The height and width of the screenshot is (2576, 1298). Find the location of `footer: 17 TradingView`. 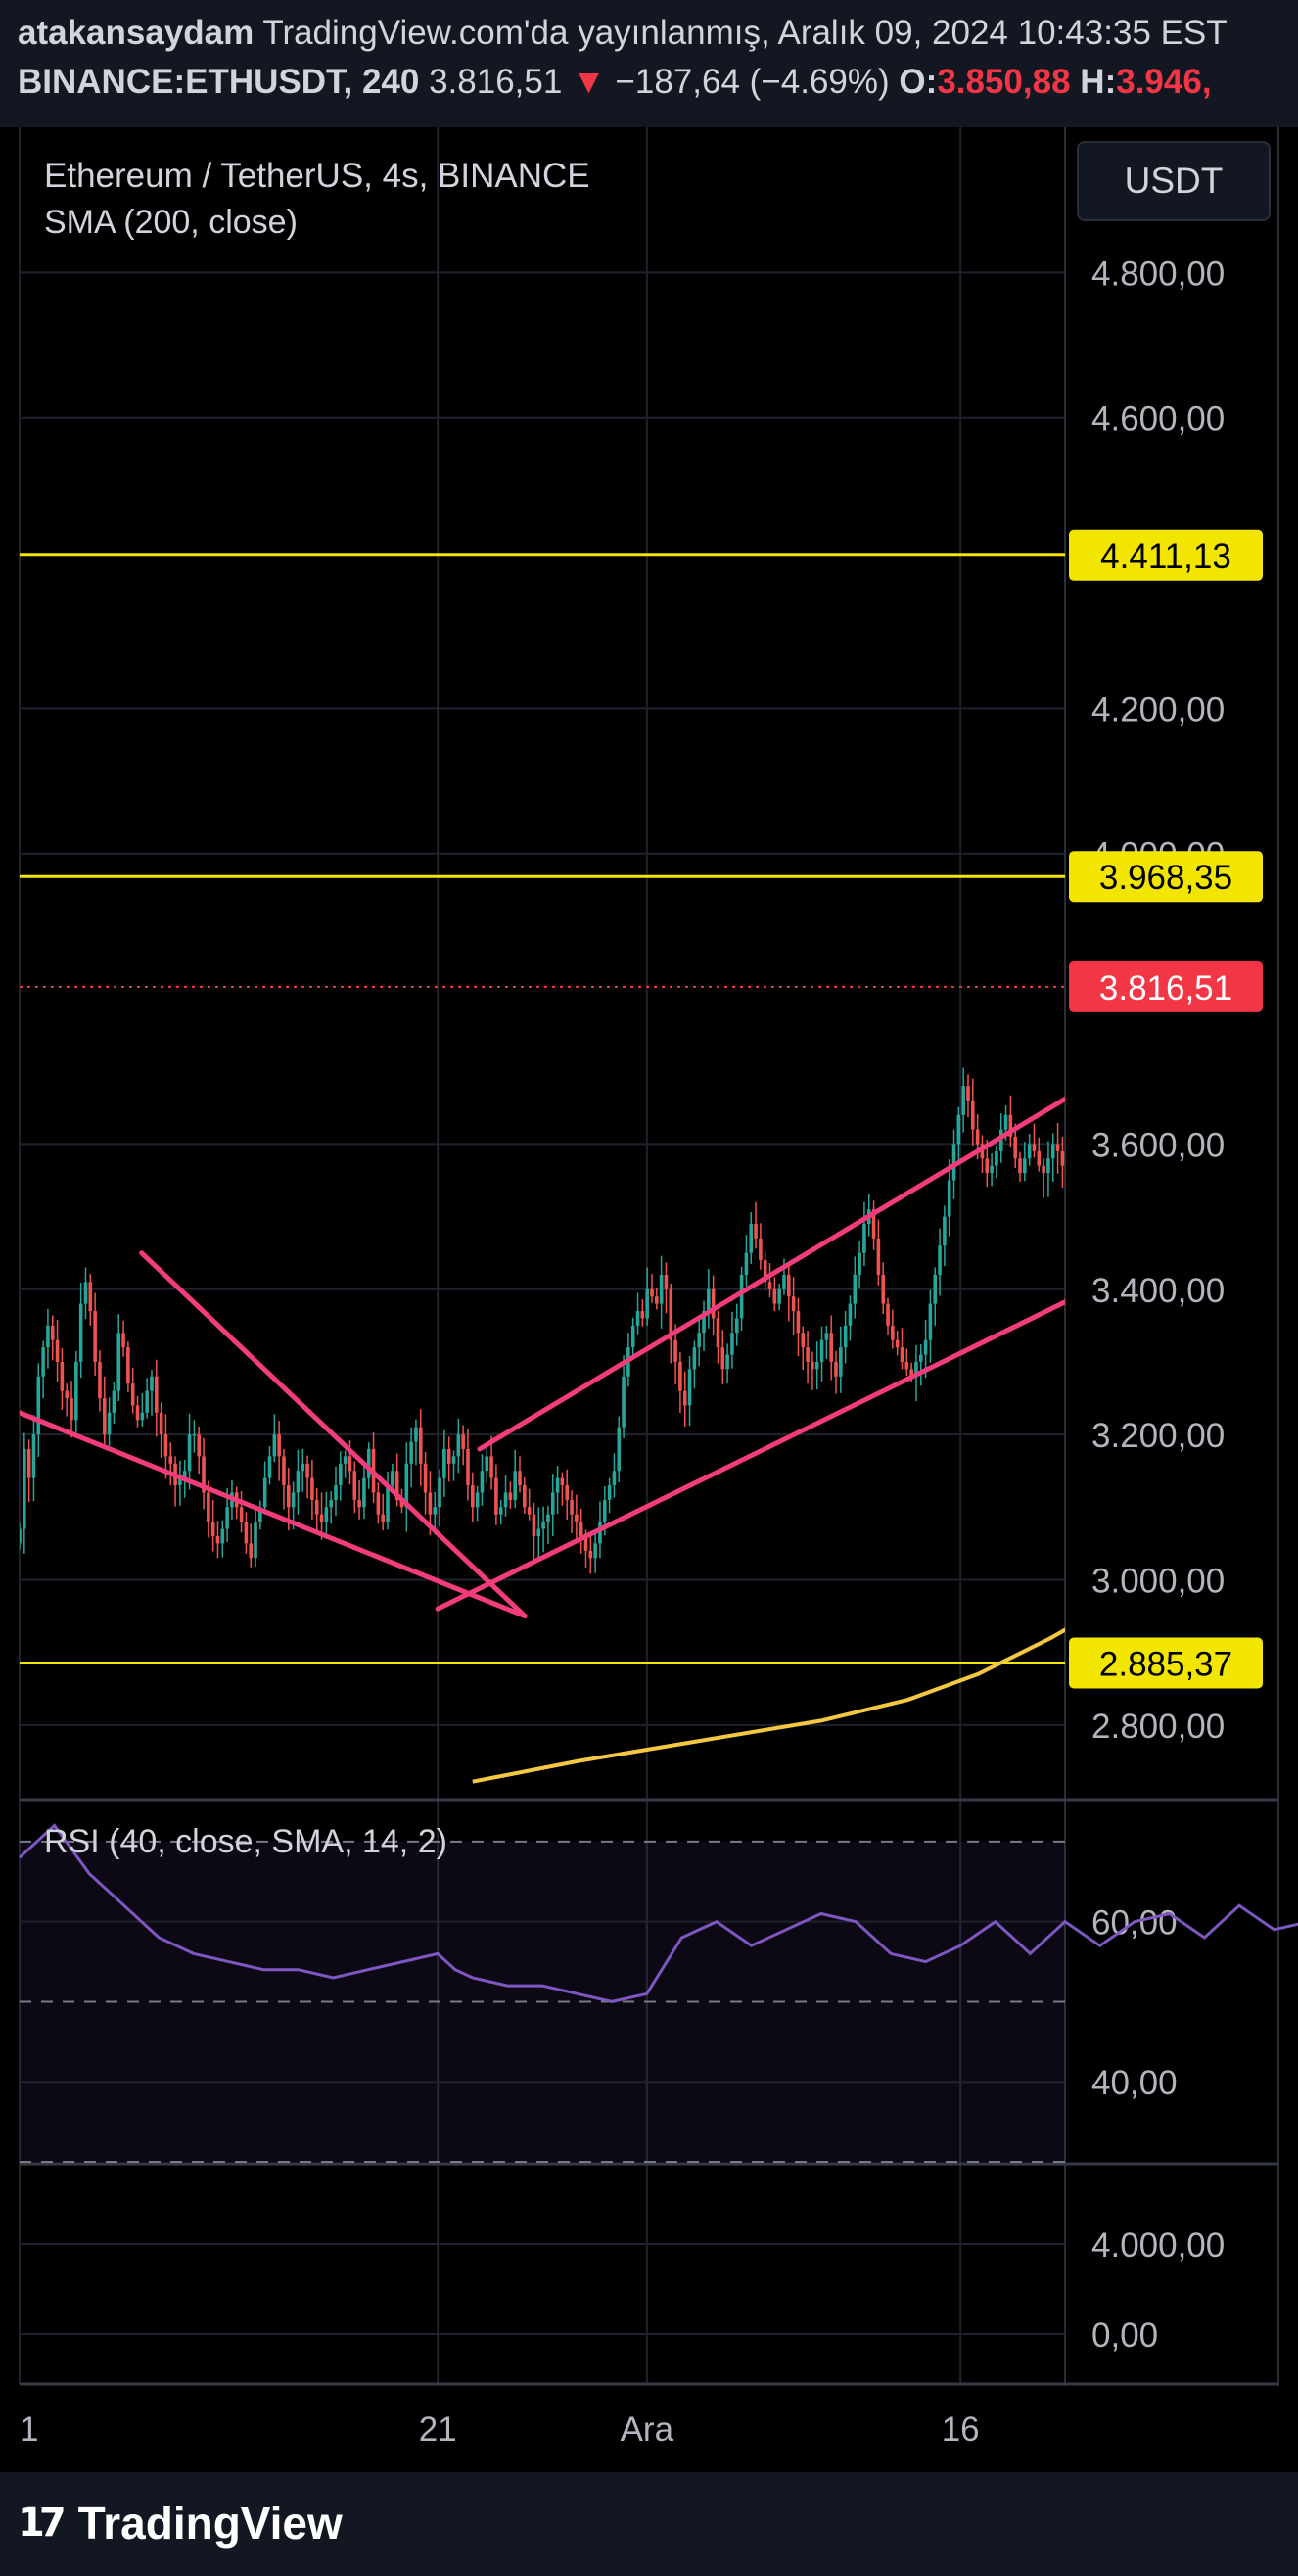

footer: 17 TradingView is located at coordinates (649, 2524).